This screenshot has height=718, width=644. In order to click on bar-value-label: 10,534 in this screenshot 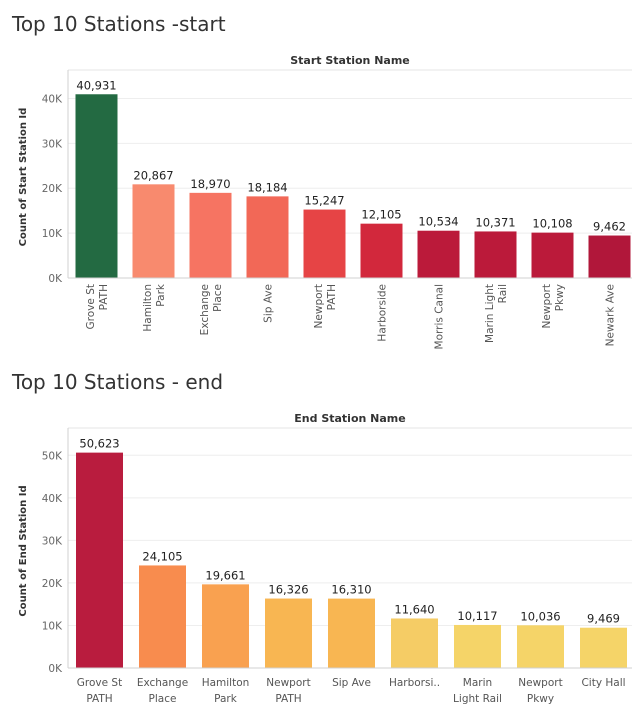, I will do `click(438, 222)`.